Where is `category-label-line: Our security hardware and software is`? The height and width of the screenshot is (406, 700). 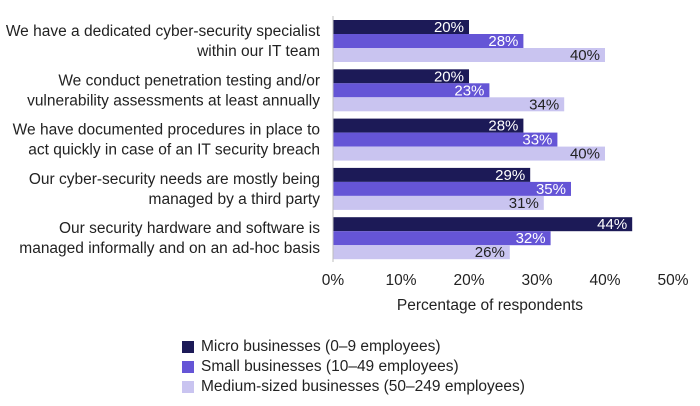 category-label-line: Our security hardware and software is is located at coordinates (189, 228).